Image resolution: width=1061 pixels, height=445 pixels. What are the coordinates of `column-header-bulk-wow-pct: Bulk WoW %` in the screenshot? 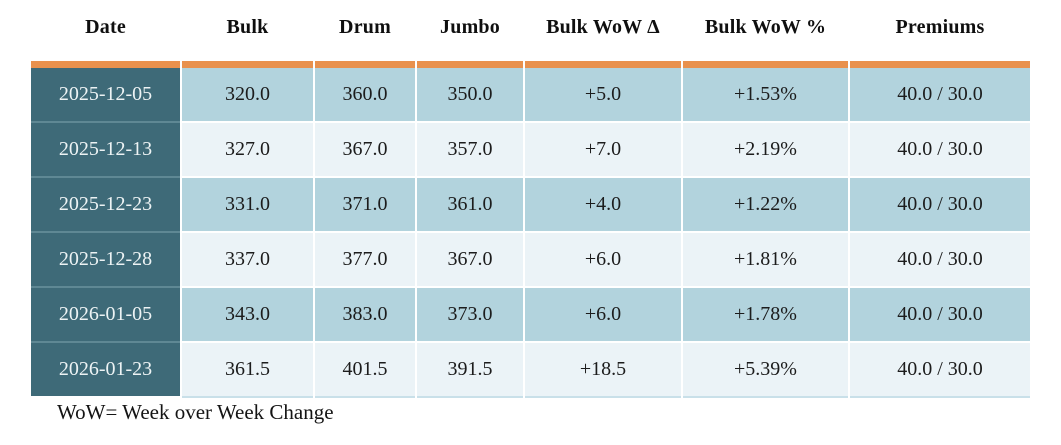 It's located at (765, 27).